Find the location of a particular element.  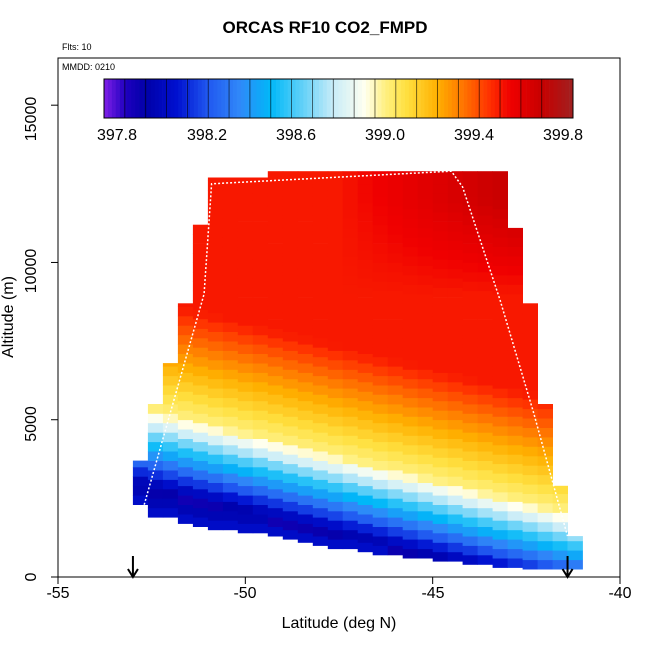

colorbar-tick-label: 398.2 is located at coordinates (207, 135).